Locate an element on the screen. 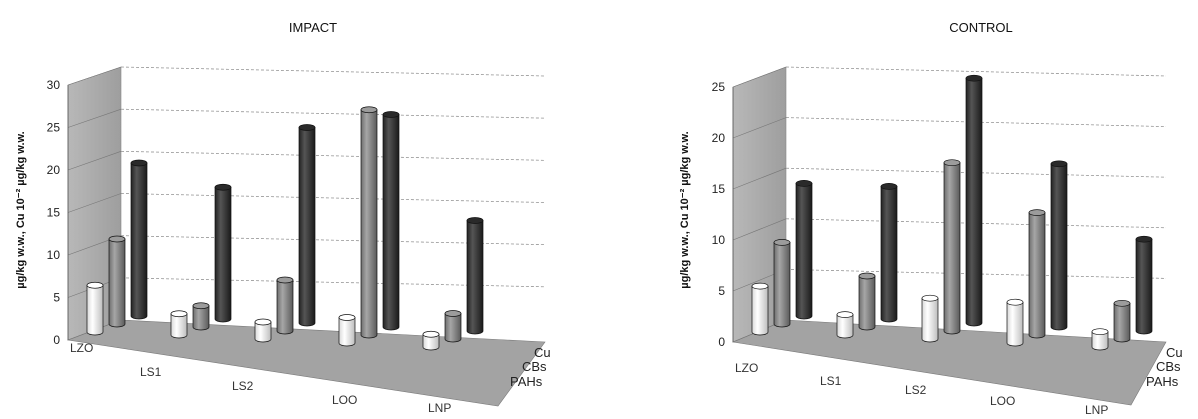  series-label: Cu is located at coordinates (542, 352).